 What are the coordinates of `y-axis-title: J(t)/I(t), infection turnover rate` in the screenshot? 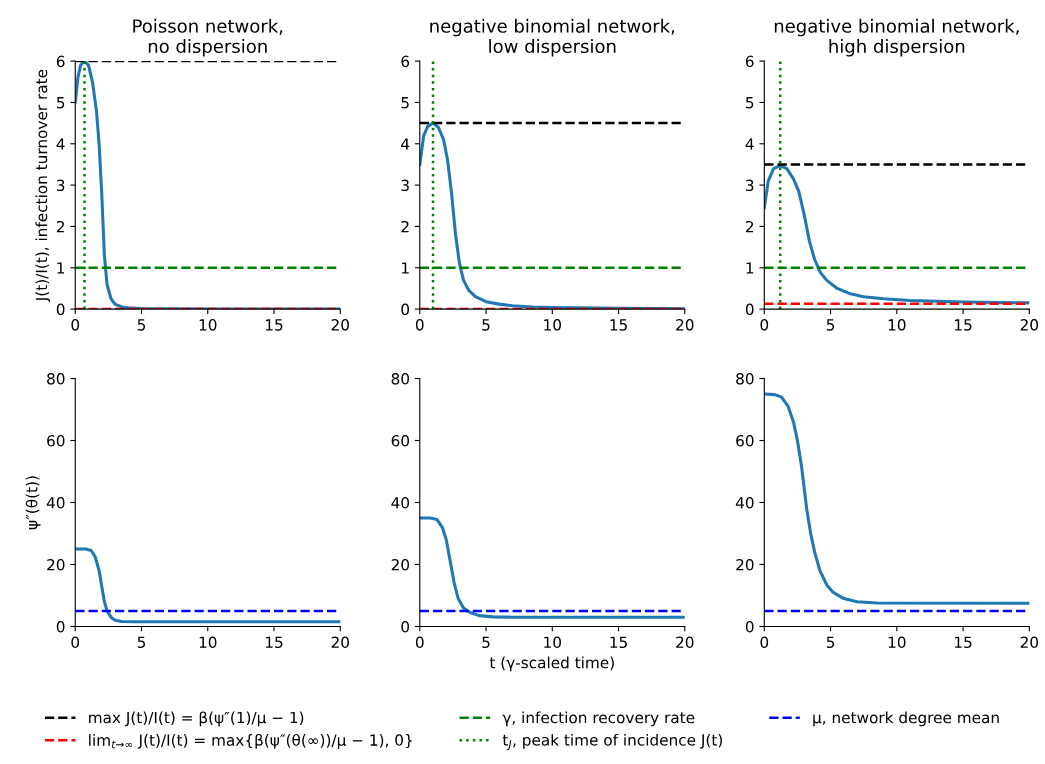 It's located at (43, 186).